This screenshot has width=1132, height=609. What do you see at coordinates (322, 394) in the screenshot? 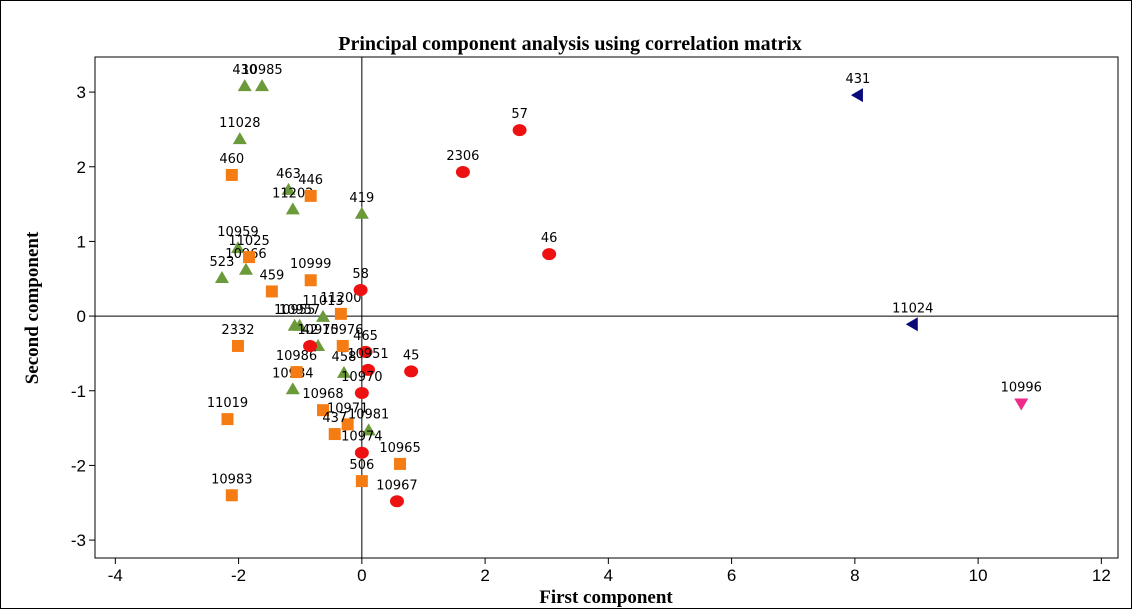
I see `point-label: 10968` at bounding box center [322, 394].